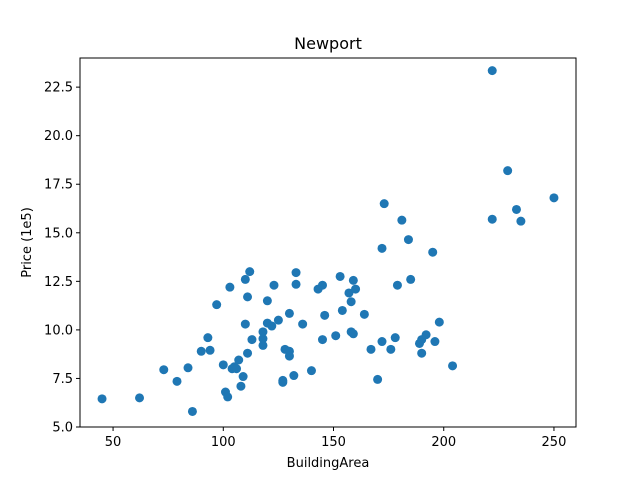 The height and width of the screenshot is (480, 640). Describe the element at coordinates (328, 43) in the screenshot. I see `chart-title: Newport` at that location.